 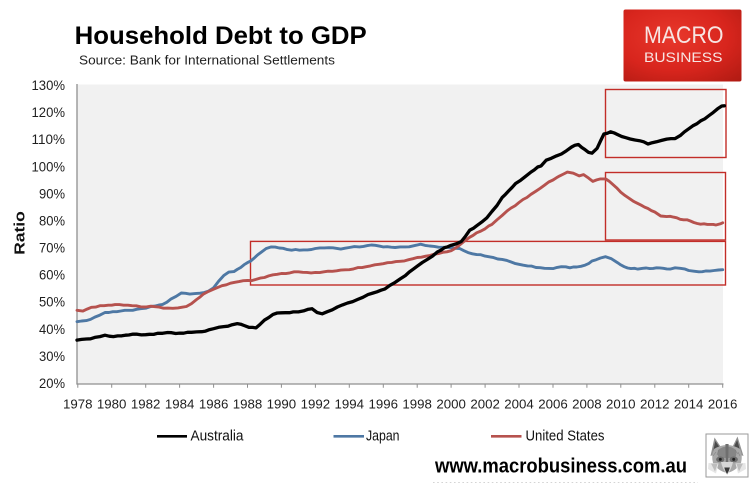 What do you see at coordinates (52, 357) in the screenshot?
I see `svg-text: 30%` at bounding box center [52, 357].